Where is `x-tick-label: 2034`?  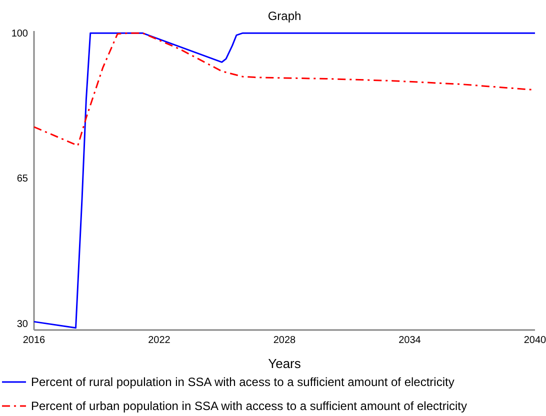 x-tick-label: 2034 is located at coordinates (410, 340).